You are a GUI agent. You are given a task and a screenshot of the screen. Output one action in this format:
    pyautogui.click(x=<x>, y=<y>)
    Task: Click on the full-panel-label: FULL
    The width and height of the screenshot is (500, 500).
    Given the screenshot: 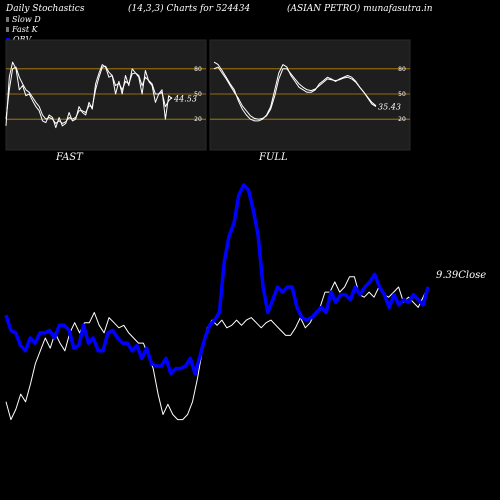 What is the action you would take?
    pyautogui.click(x=273, y=157)
    